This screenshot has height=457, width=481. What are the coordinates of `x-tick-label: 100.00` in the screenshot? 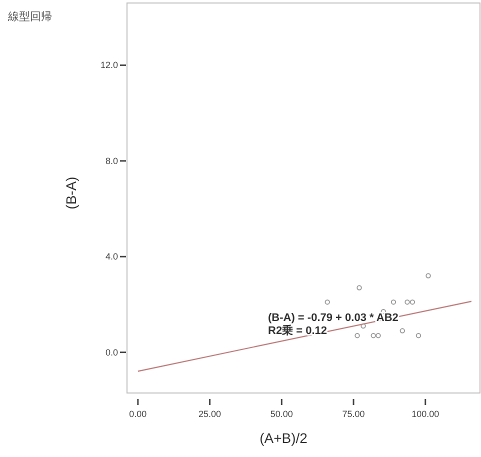 It's located at (426, 414).